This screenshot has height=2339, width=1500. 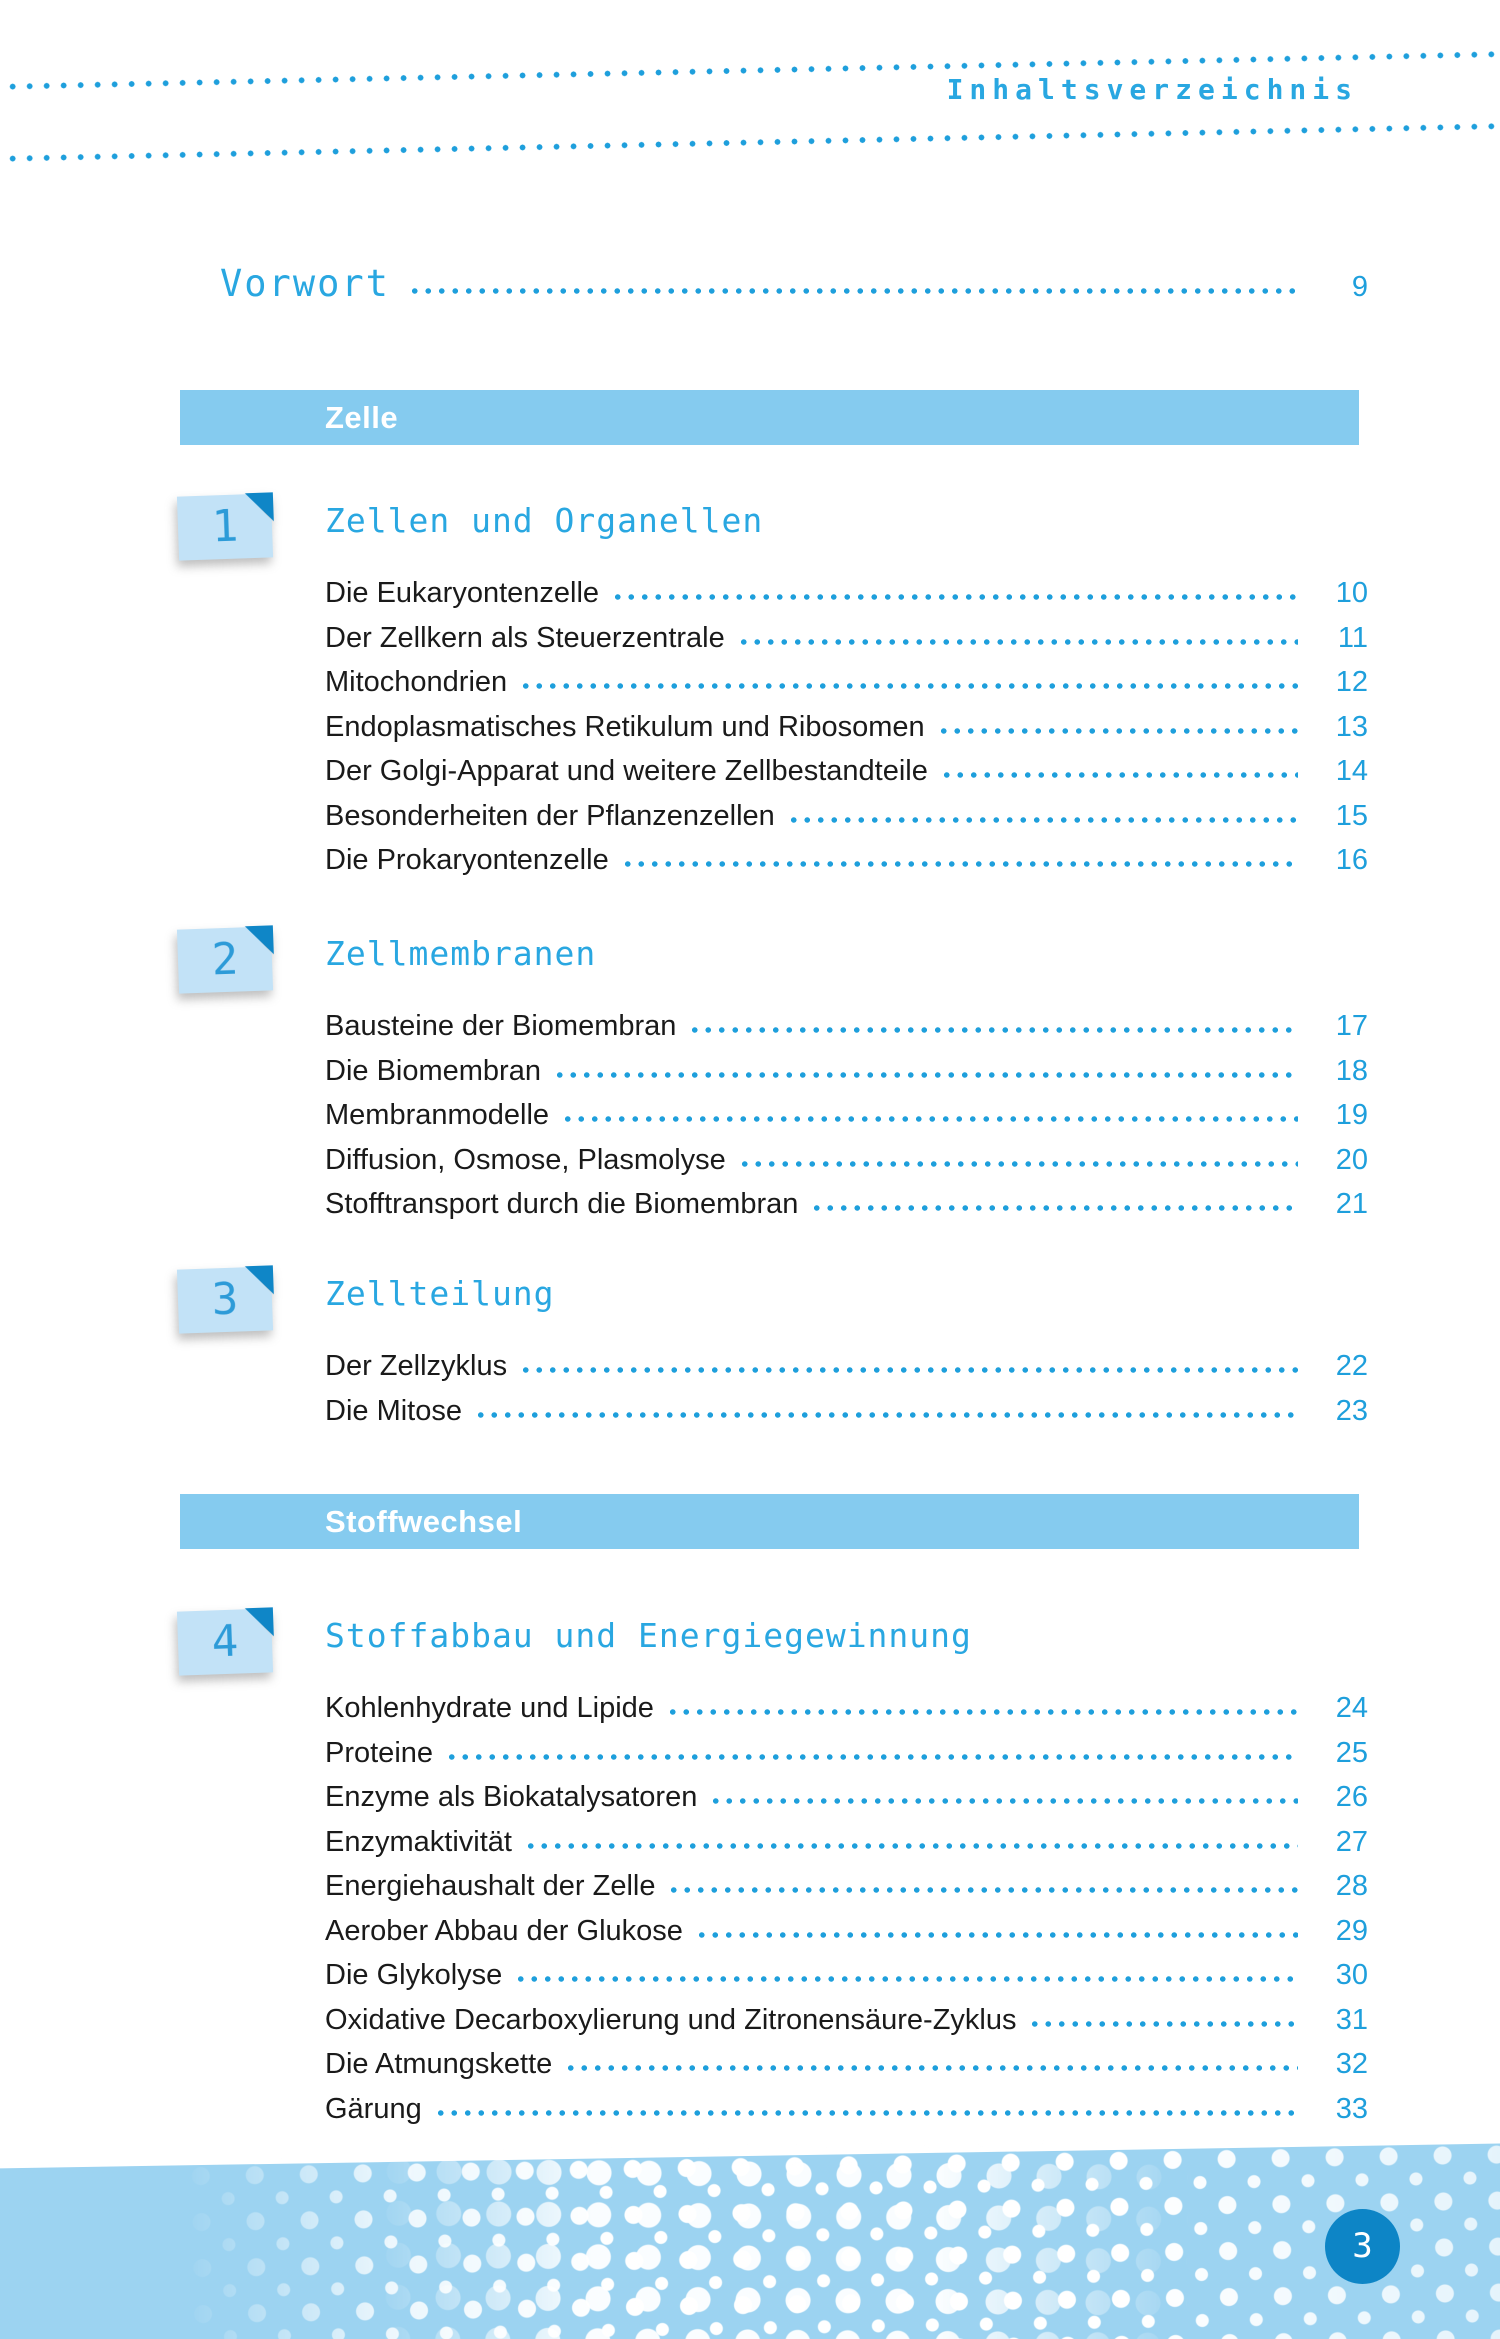 I want to click on entry-page-number: 19, so click(x=1351, y=1115).